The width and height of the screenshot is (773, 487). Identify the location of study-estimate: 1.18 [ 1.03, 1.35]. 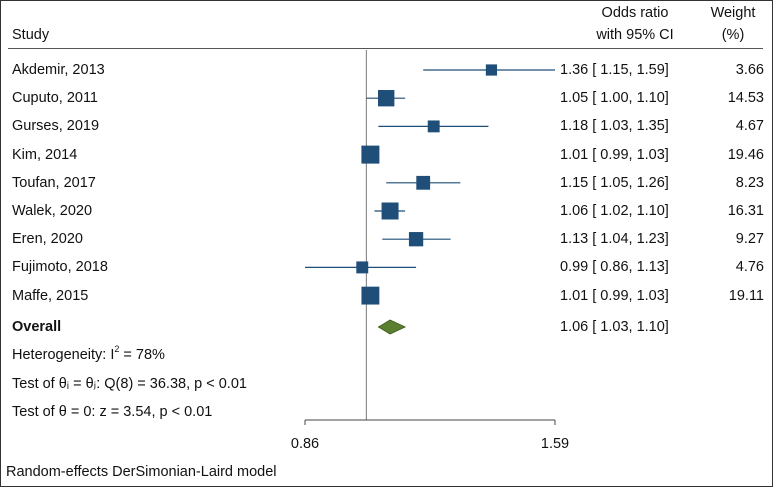
(614, 126).